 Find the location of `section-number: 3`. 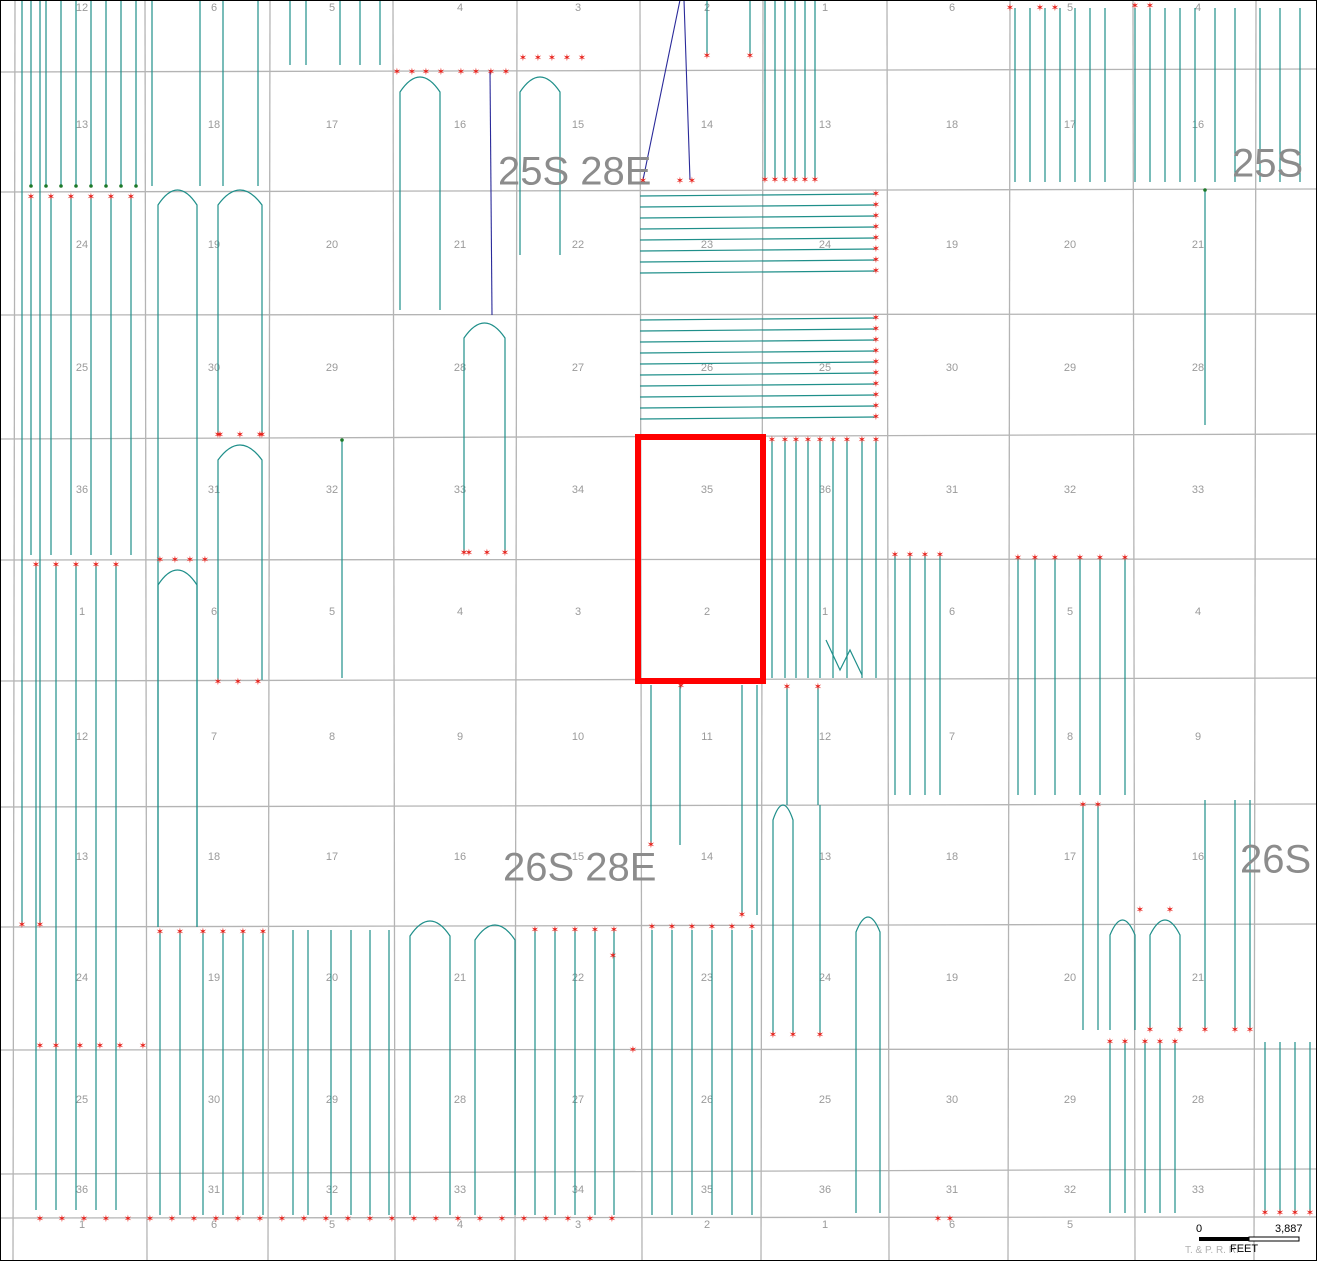

section-number: 3 is located at coordinates (578, 1225).